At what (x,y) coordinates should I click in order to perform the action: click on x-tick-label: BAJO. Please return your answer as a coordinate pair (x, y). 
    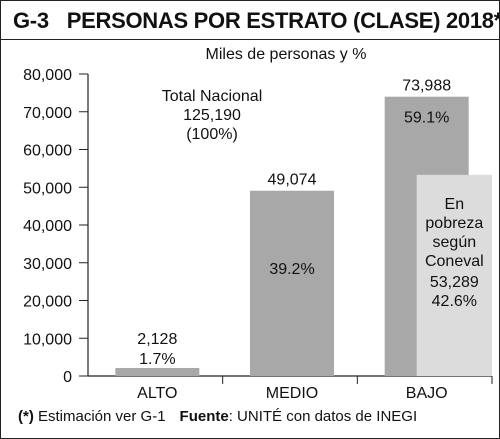
    Looking at the image, I should click on (427, 393).